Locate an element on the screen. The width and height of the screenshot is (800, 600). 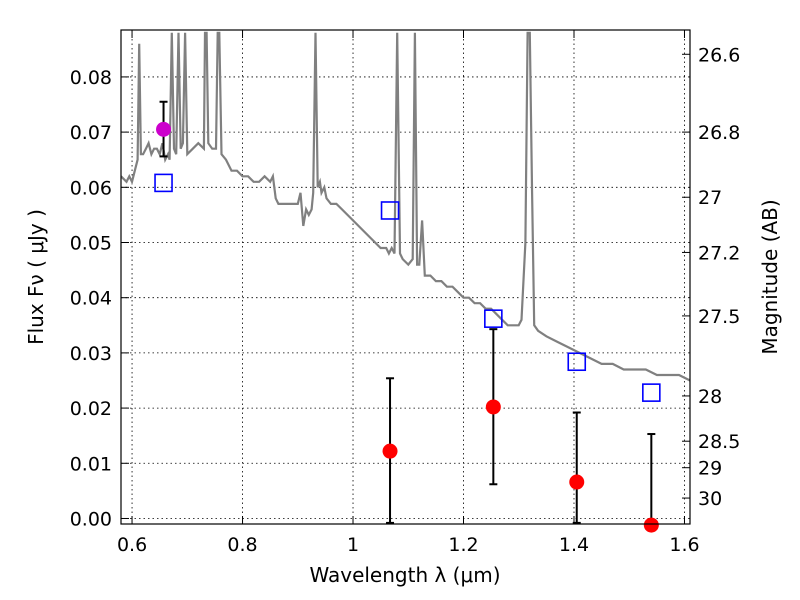
x-tick-label: 0.8 is located at coordinates (242, 545).